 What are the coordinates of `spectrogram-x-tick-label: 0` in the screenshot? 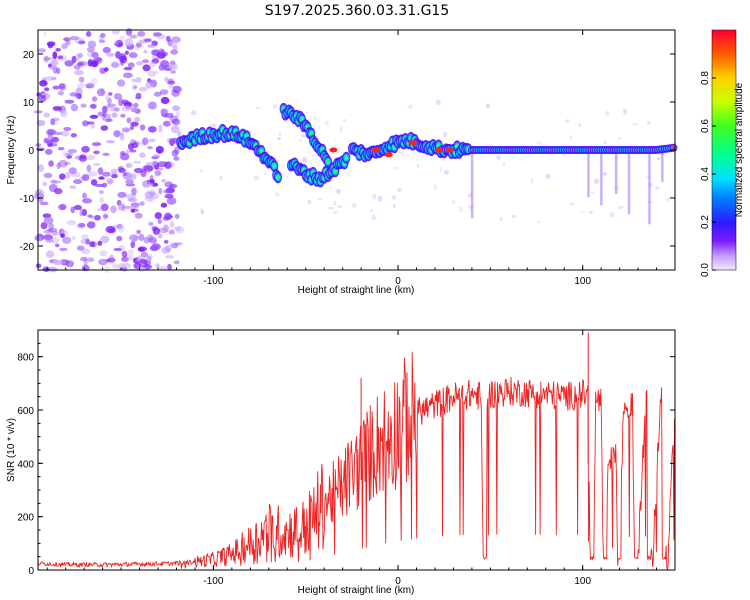 It's located at (398, 281).